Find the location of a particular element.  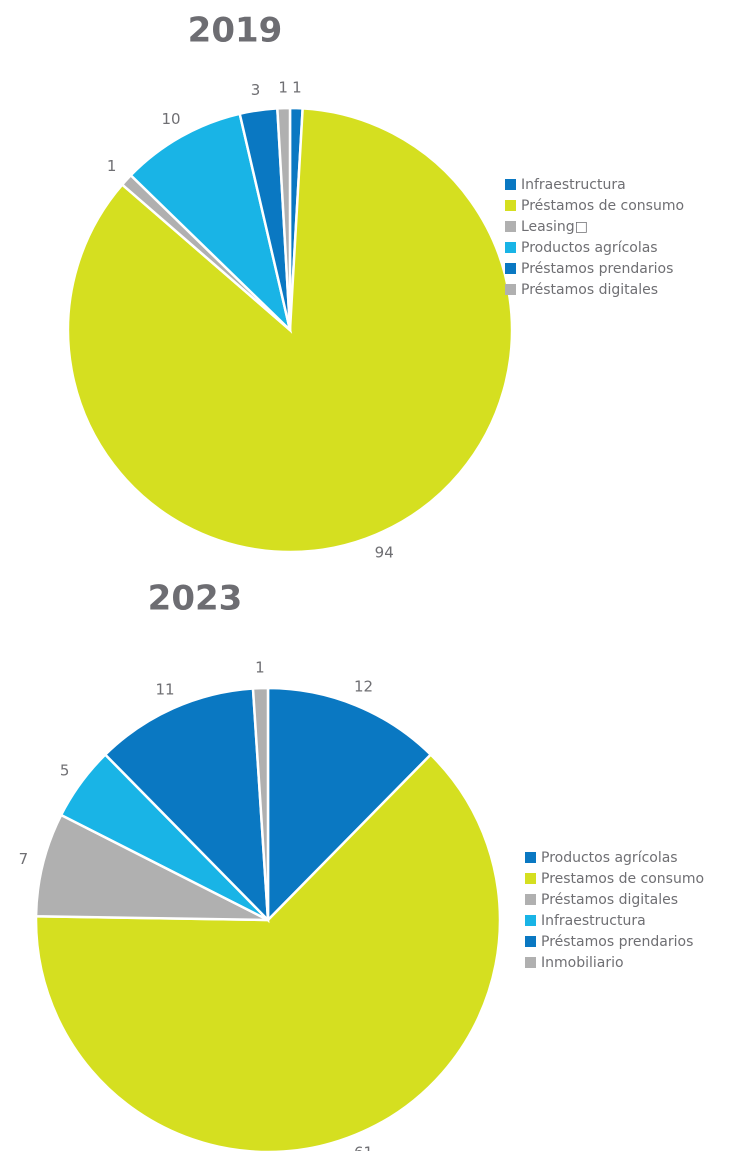

legend-label: Prestamos de consumo is located at coordinates (622, 879).